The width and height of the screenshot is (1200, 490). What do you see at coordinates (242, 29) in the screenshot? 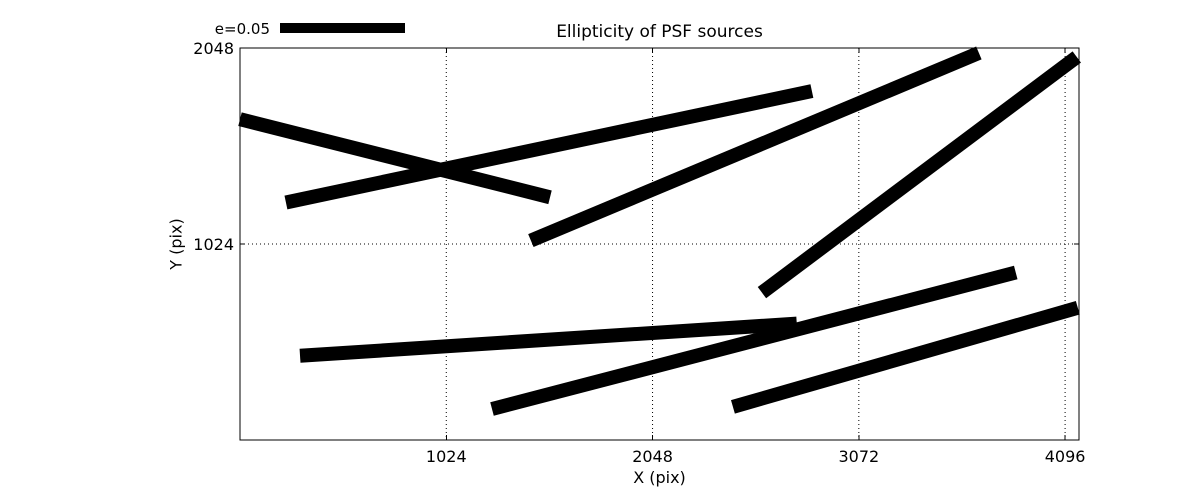
I see `legend-label: e=0.05` at bounding box center [242, 29].